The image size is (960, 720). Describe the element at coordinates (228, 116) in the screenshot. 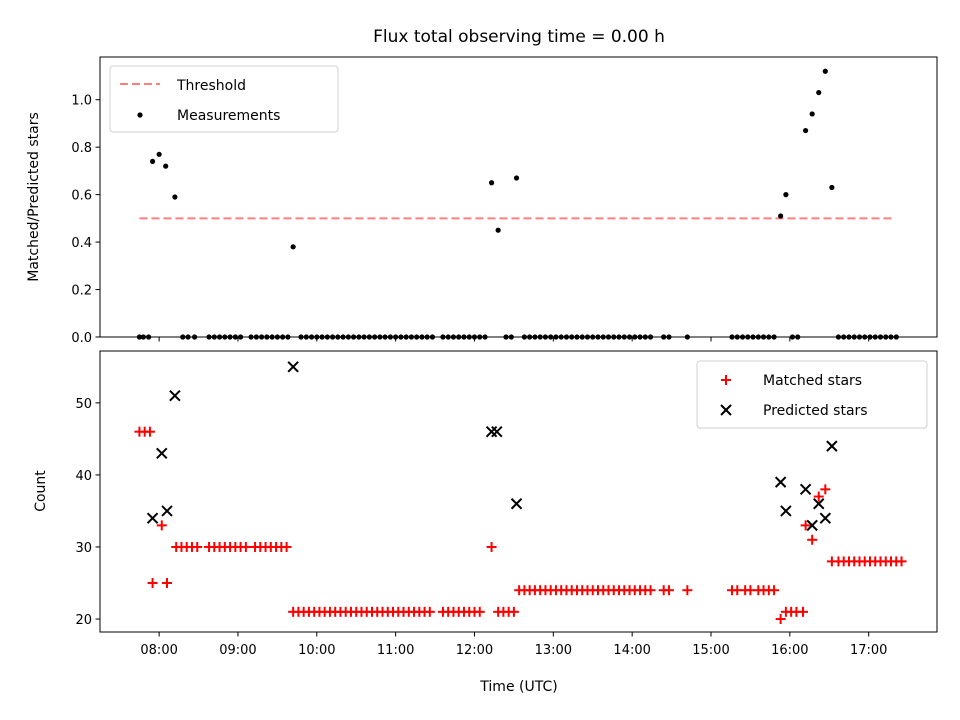

I see `legend-measurements-label: Measurements` at that location.